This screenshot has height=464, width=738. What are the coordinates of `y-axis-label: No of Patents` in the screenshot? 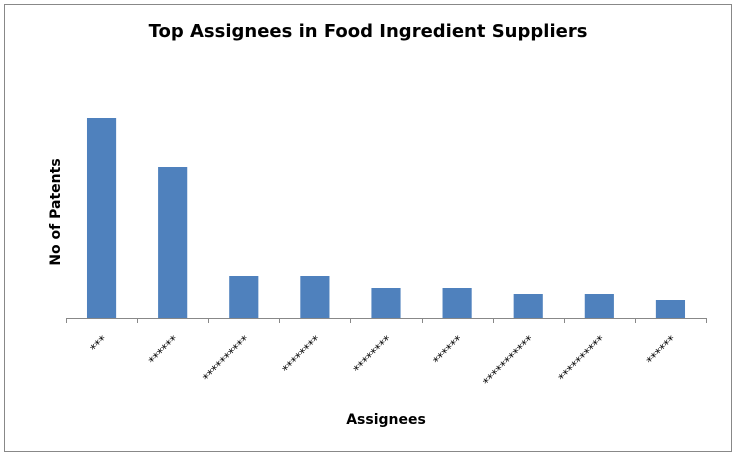 It's located at (56, 211).